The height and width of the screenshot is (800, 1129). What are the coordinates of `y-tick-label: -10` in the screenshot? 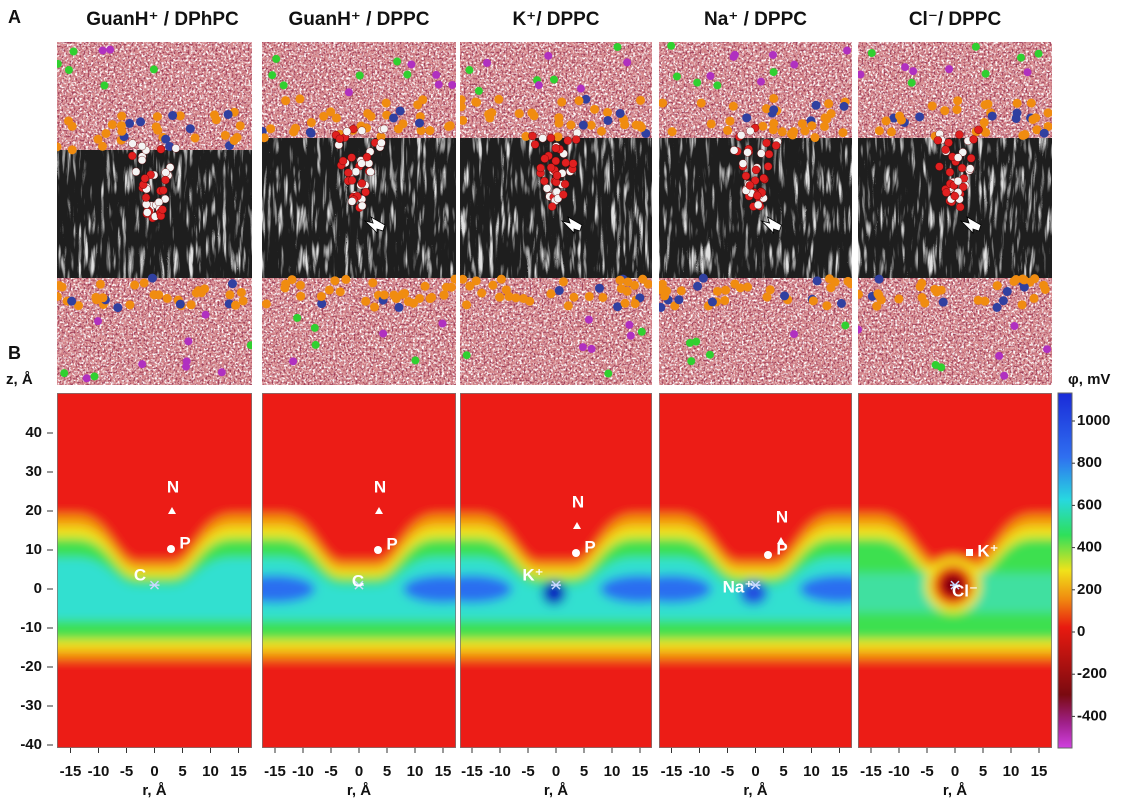 It's located at (31, 627).